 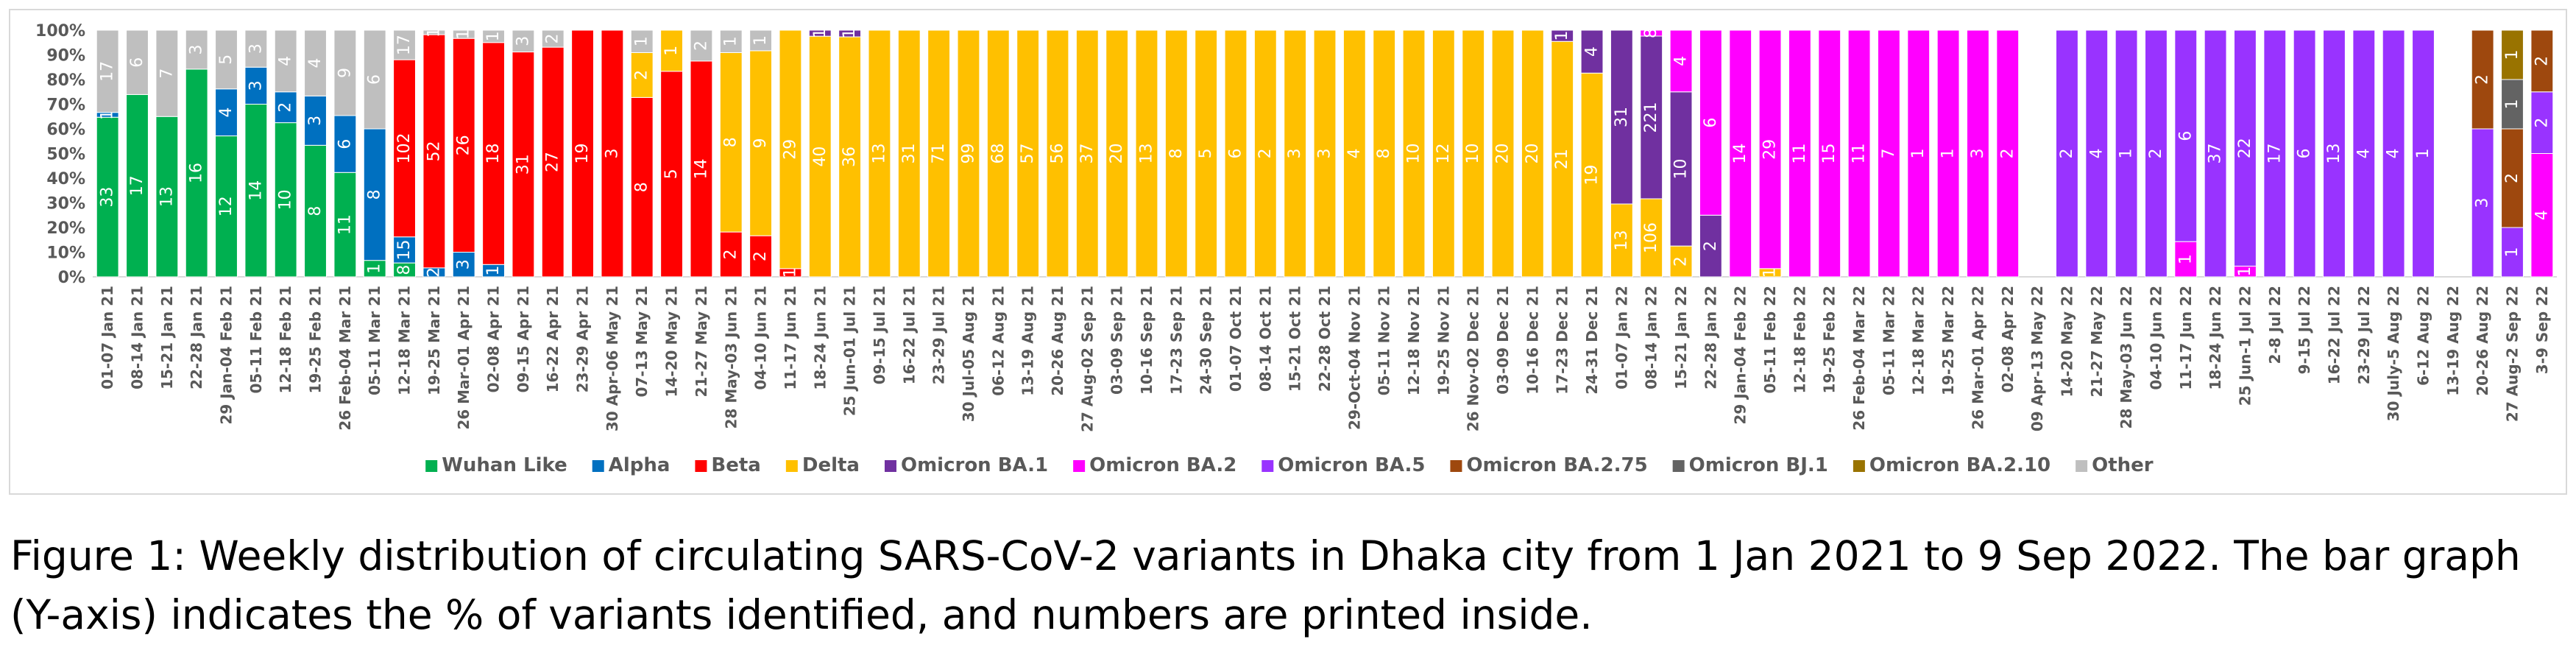 I want to click on bar-group: 12 4 5, so click(x=226, y=153).